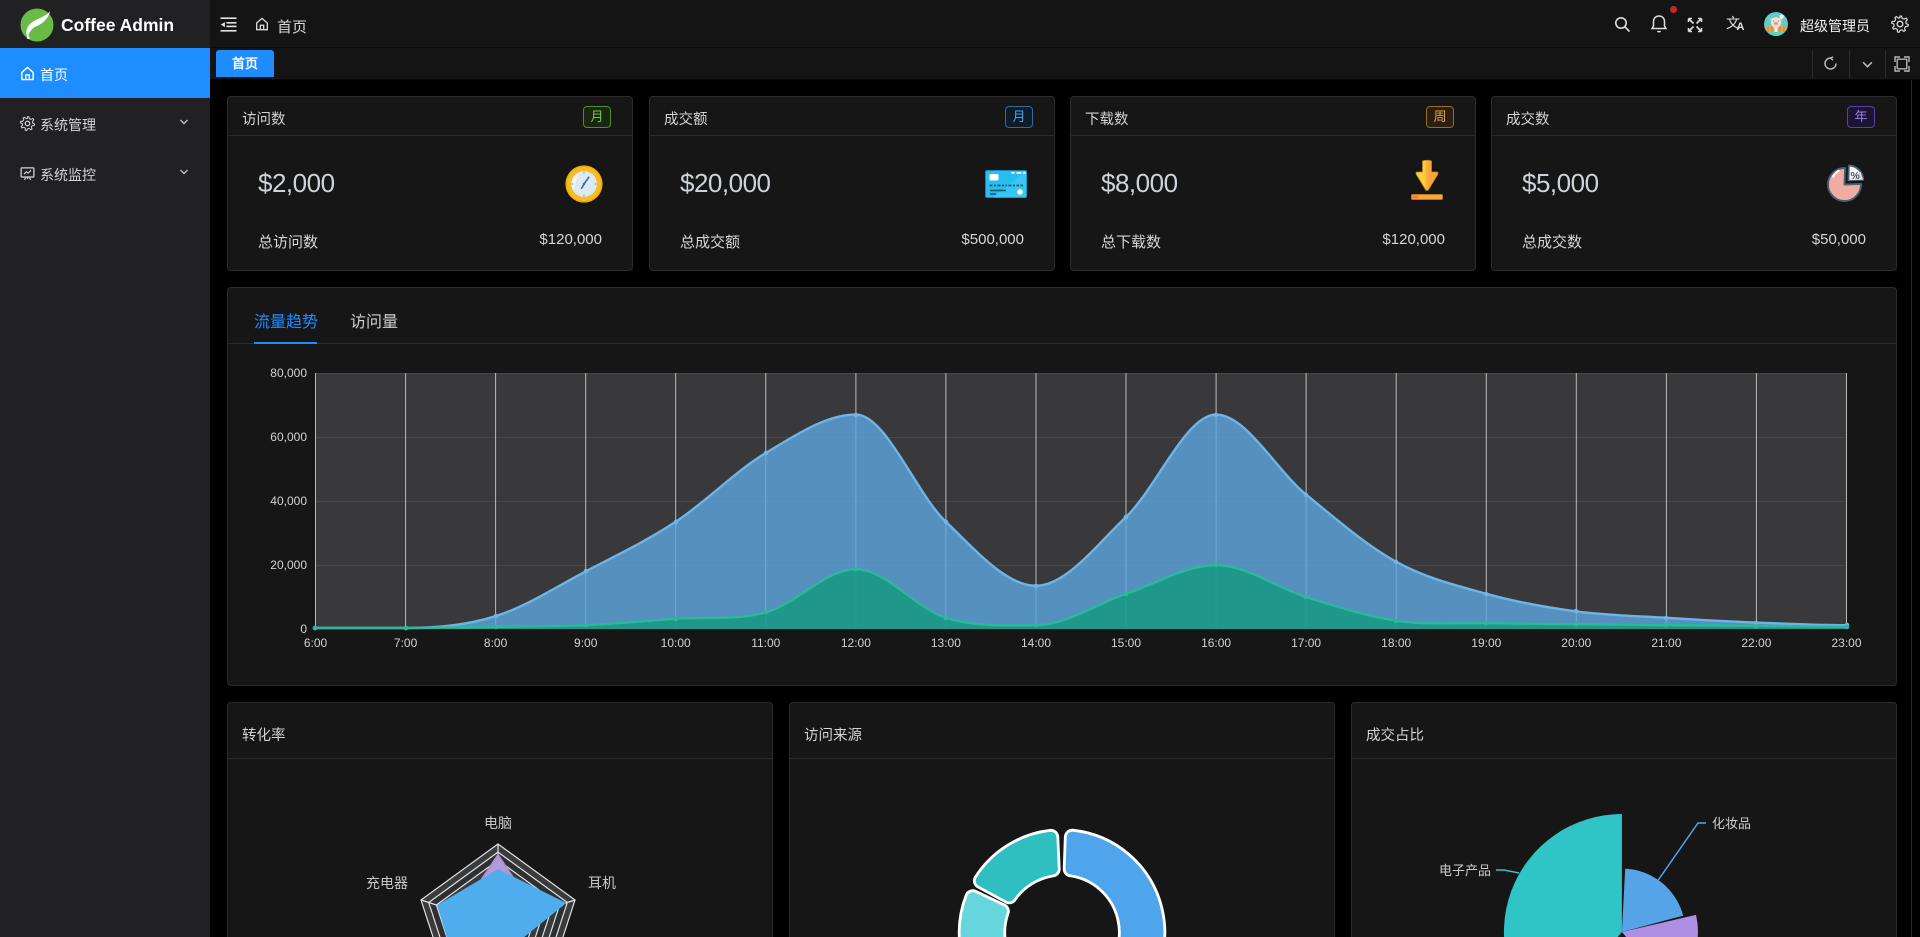 This screenshot has width=1920, height=937. I want to click on svg-text: 10:00, so click(676, 643).